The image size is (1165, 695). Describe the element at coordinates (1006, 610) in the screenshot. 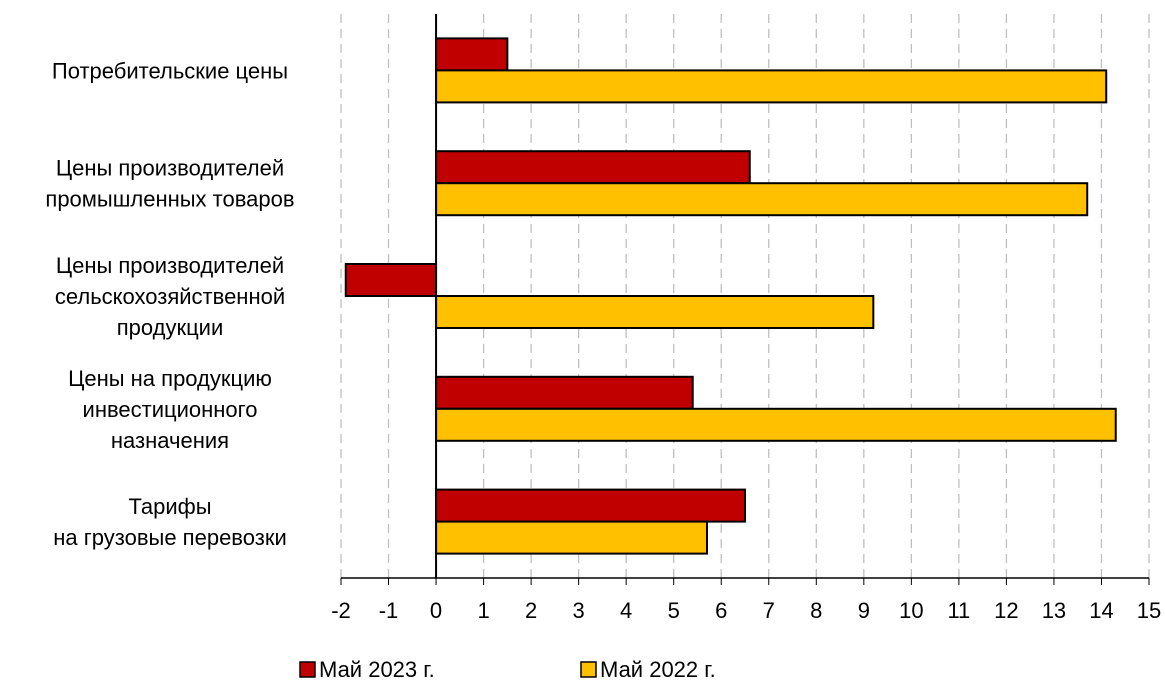

I see `x-tick-label: 12` at that location.